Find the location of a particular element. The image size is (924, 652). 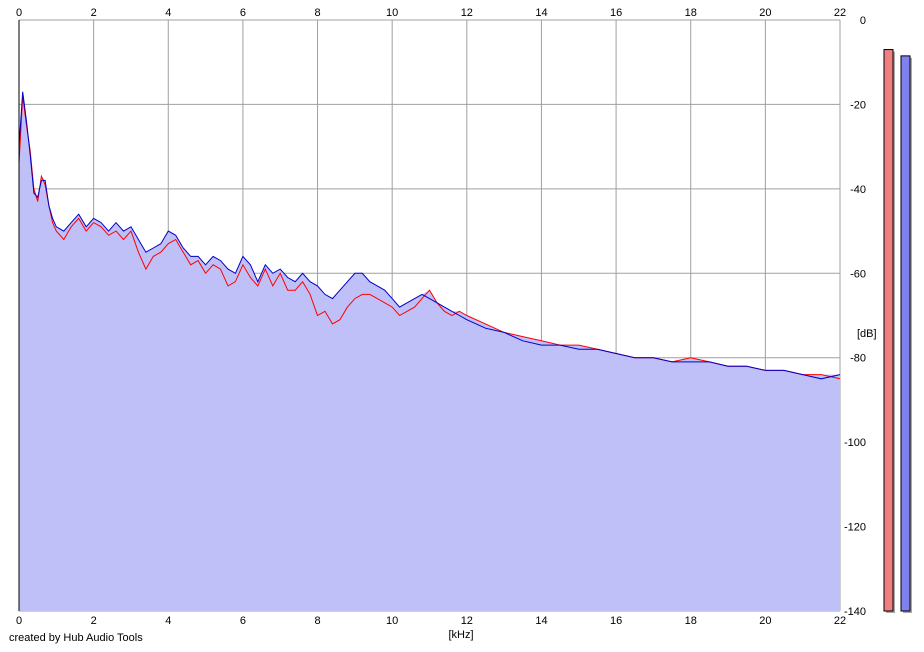

x-tick-labels-top: 0 2 4 6 8 10 12 14 16 18 20 22 is located at coordinates (431, 13).